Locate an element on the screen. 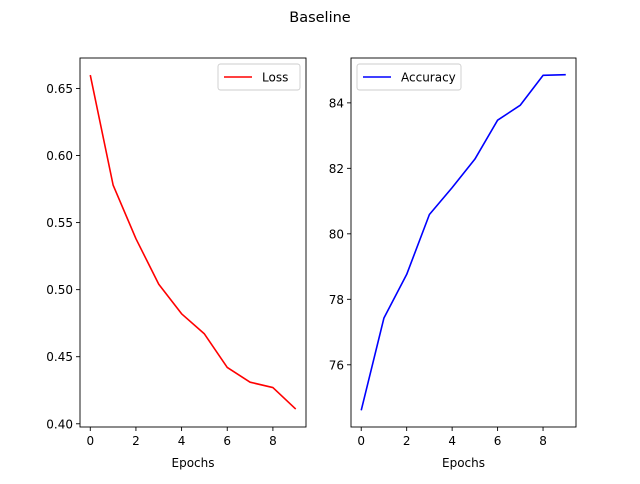  y-tick-label: 0.65 is located at coordinates (59, 89).